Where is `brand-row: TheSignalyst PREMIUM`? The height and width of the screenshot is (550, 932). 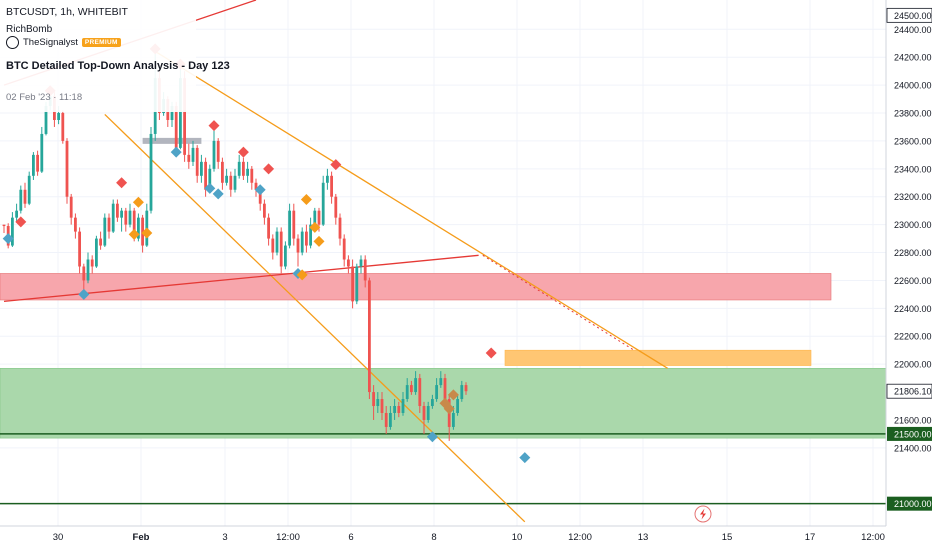
brand-row: TheSignalyst PREMIUM is located at coordinates (63, 42).